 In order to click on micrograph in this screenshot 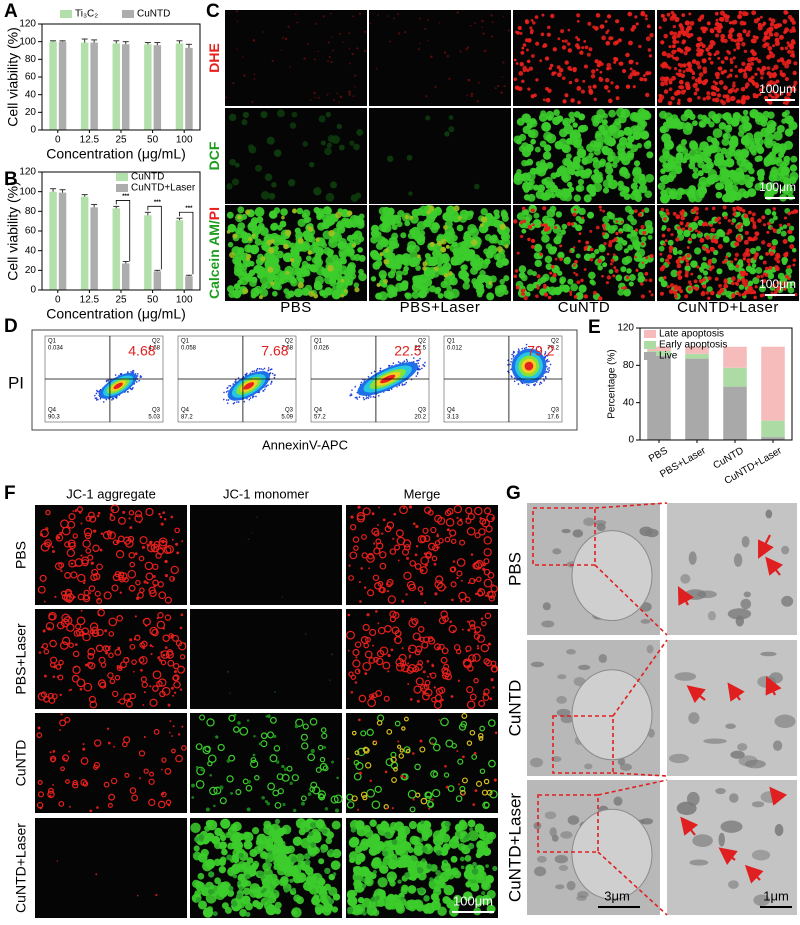, I will do `click(266, 763)`.